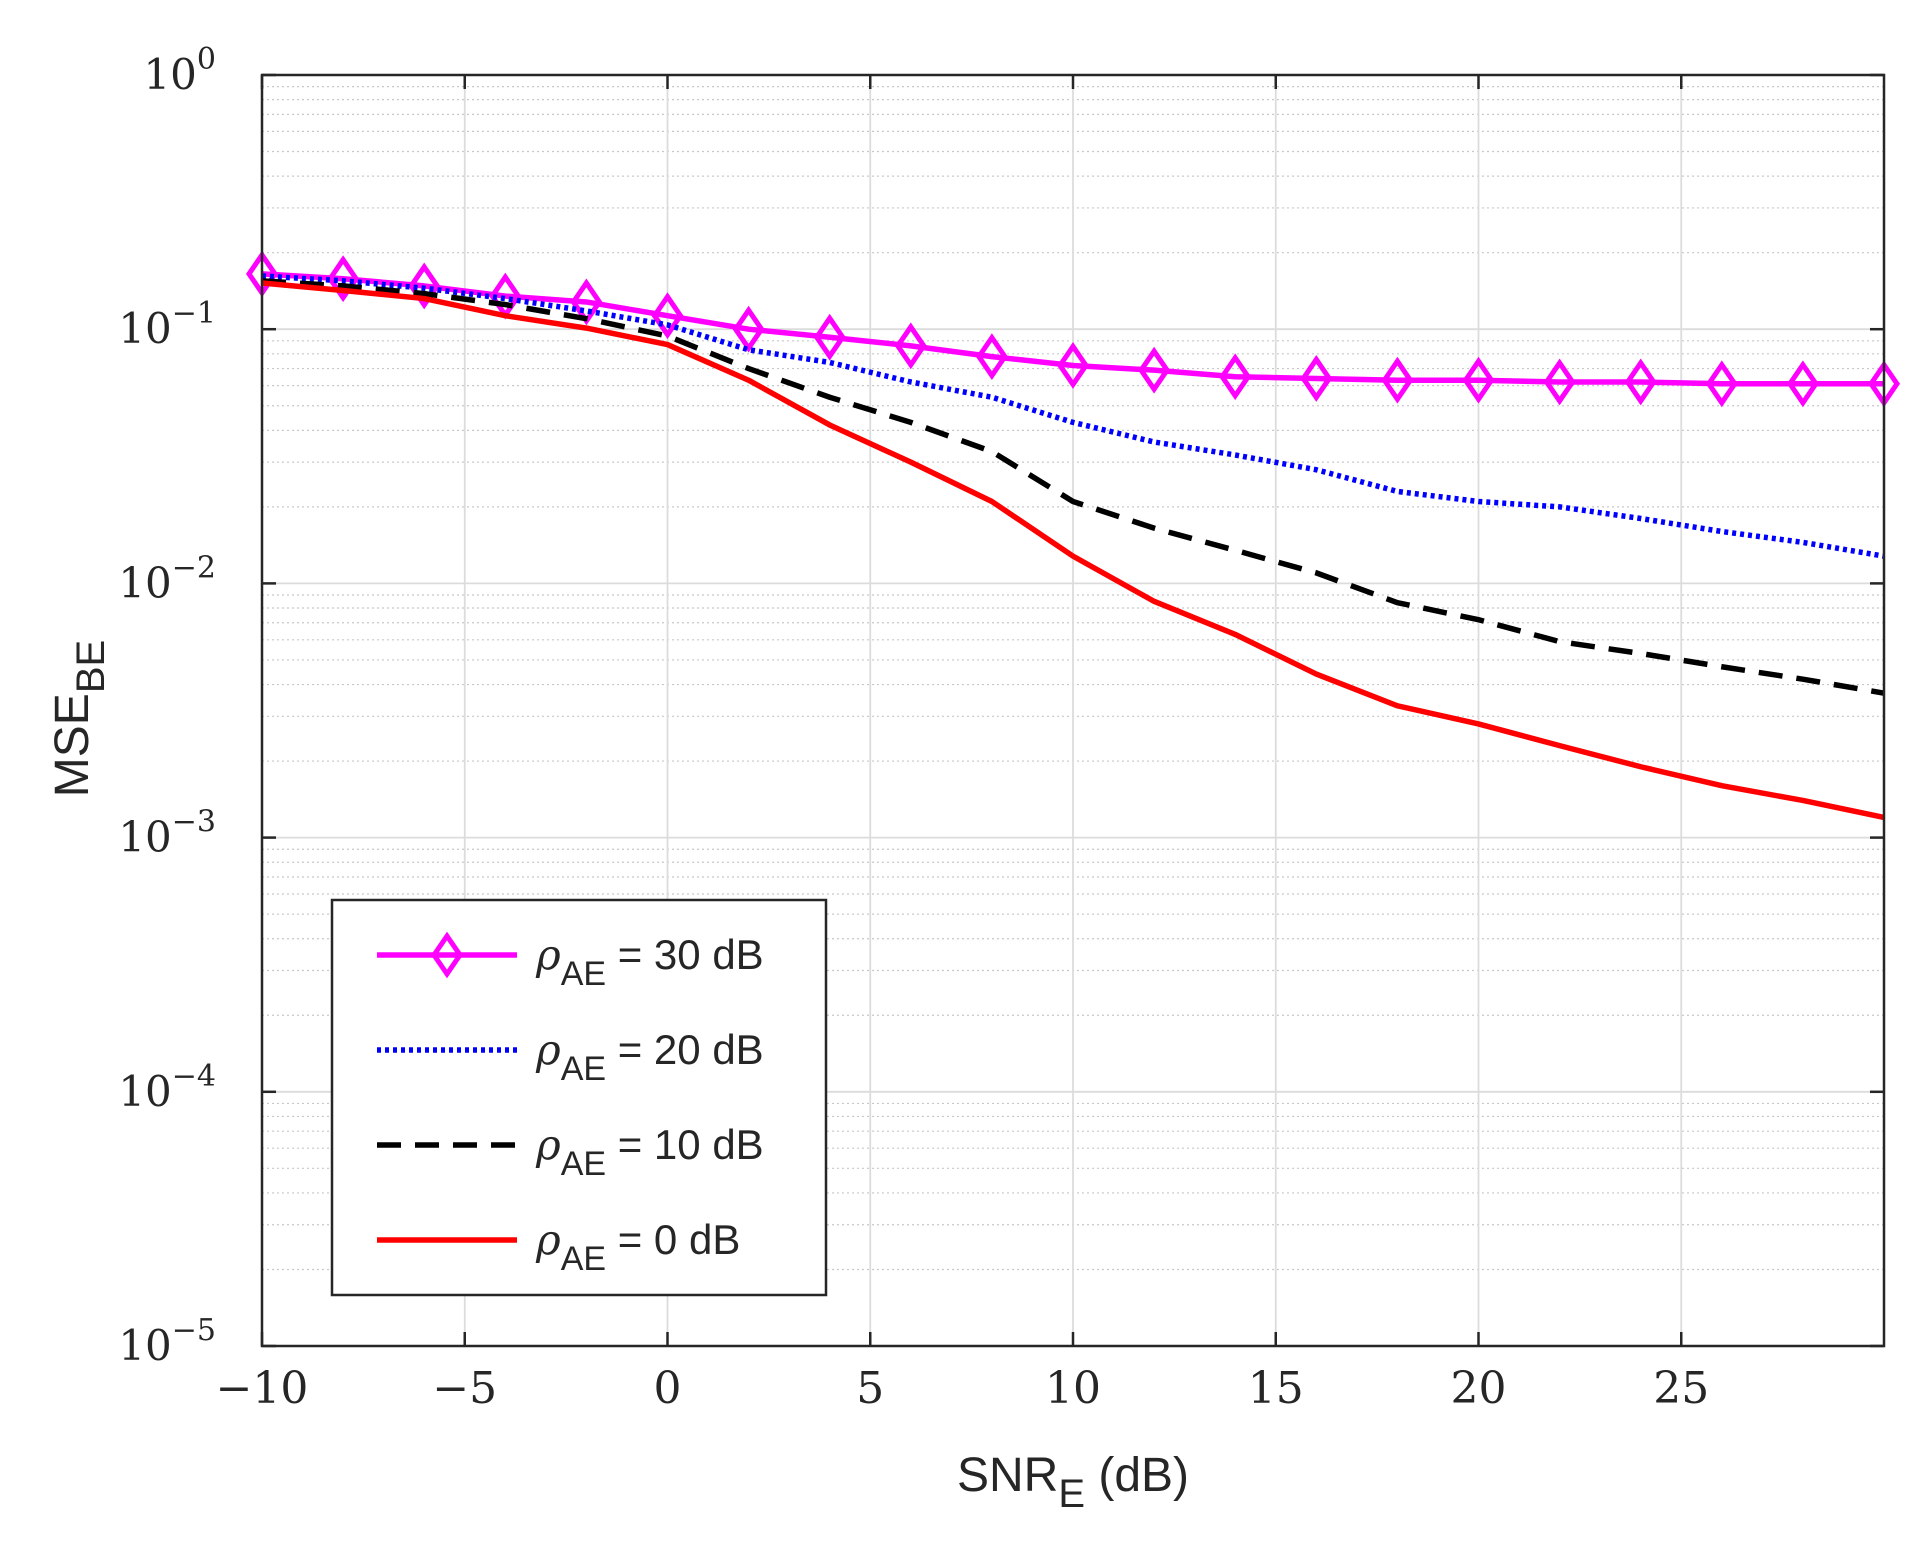 This screenshot has height=1546, width=1921. I want to click on y-tick-label: 10⁻², so click(167, 578).